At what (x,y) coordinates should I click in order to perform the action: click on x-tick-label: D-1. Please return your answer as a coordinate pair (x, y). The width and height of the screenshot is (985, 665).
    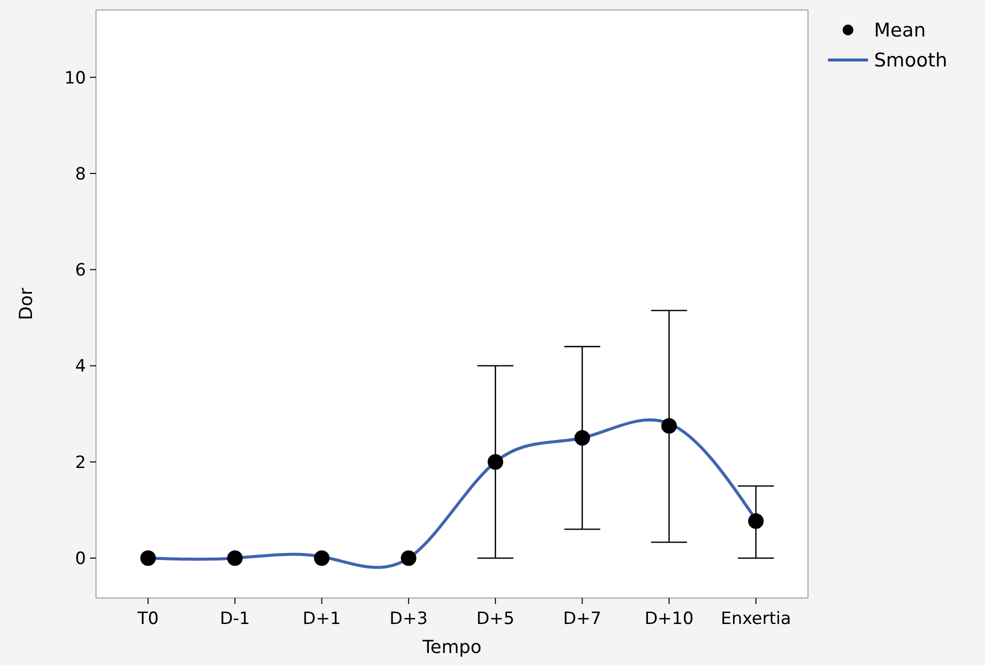
    Looking at the image, I should click on (235, 619).